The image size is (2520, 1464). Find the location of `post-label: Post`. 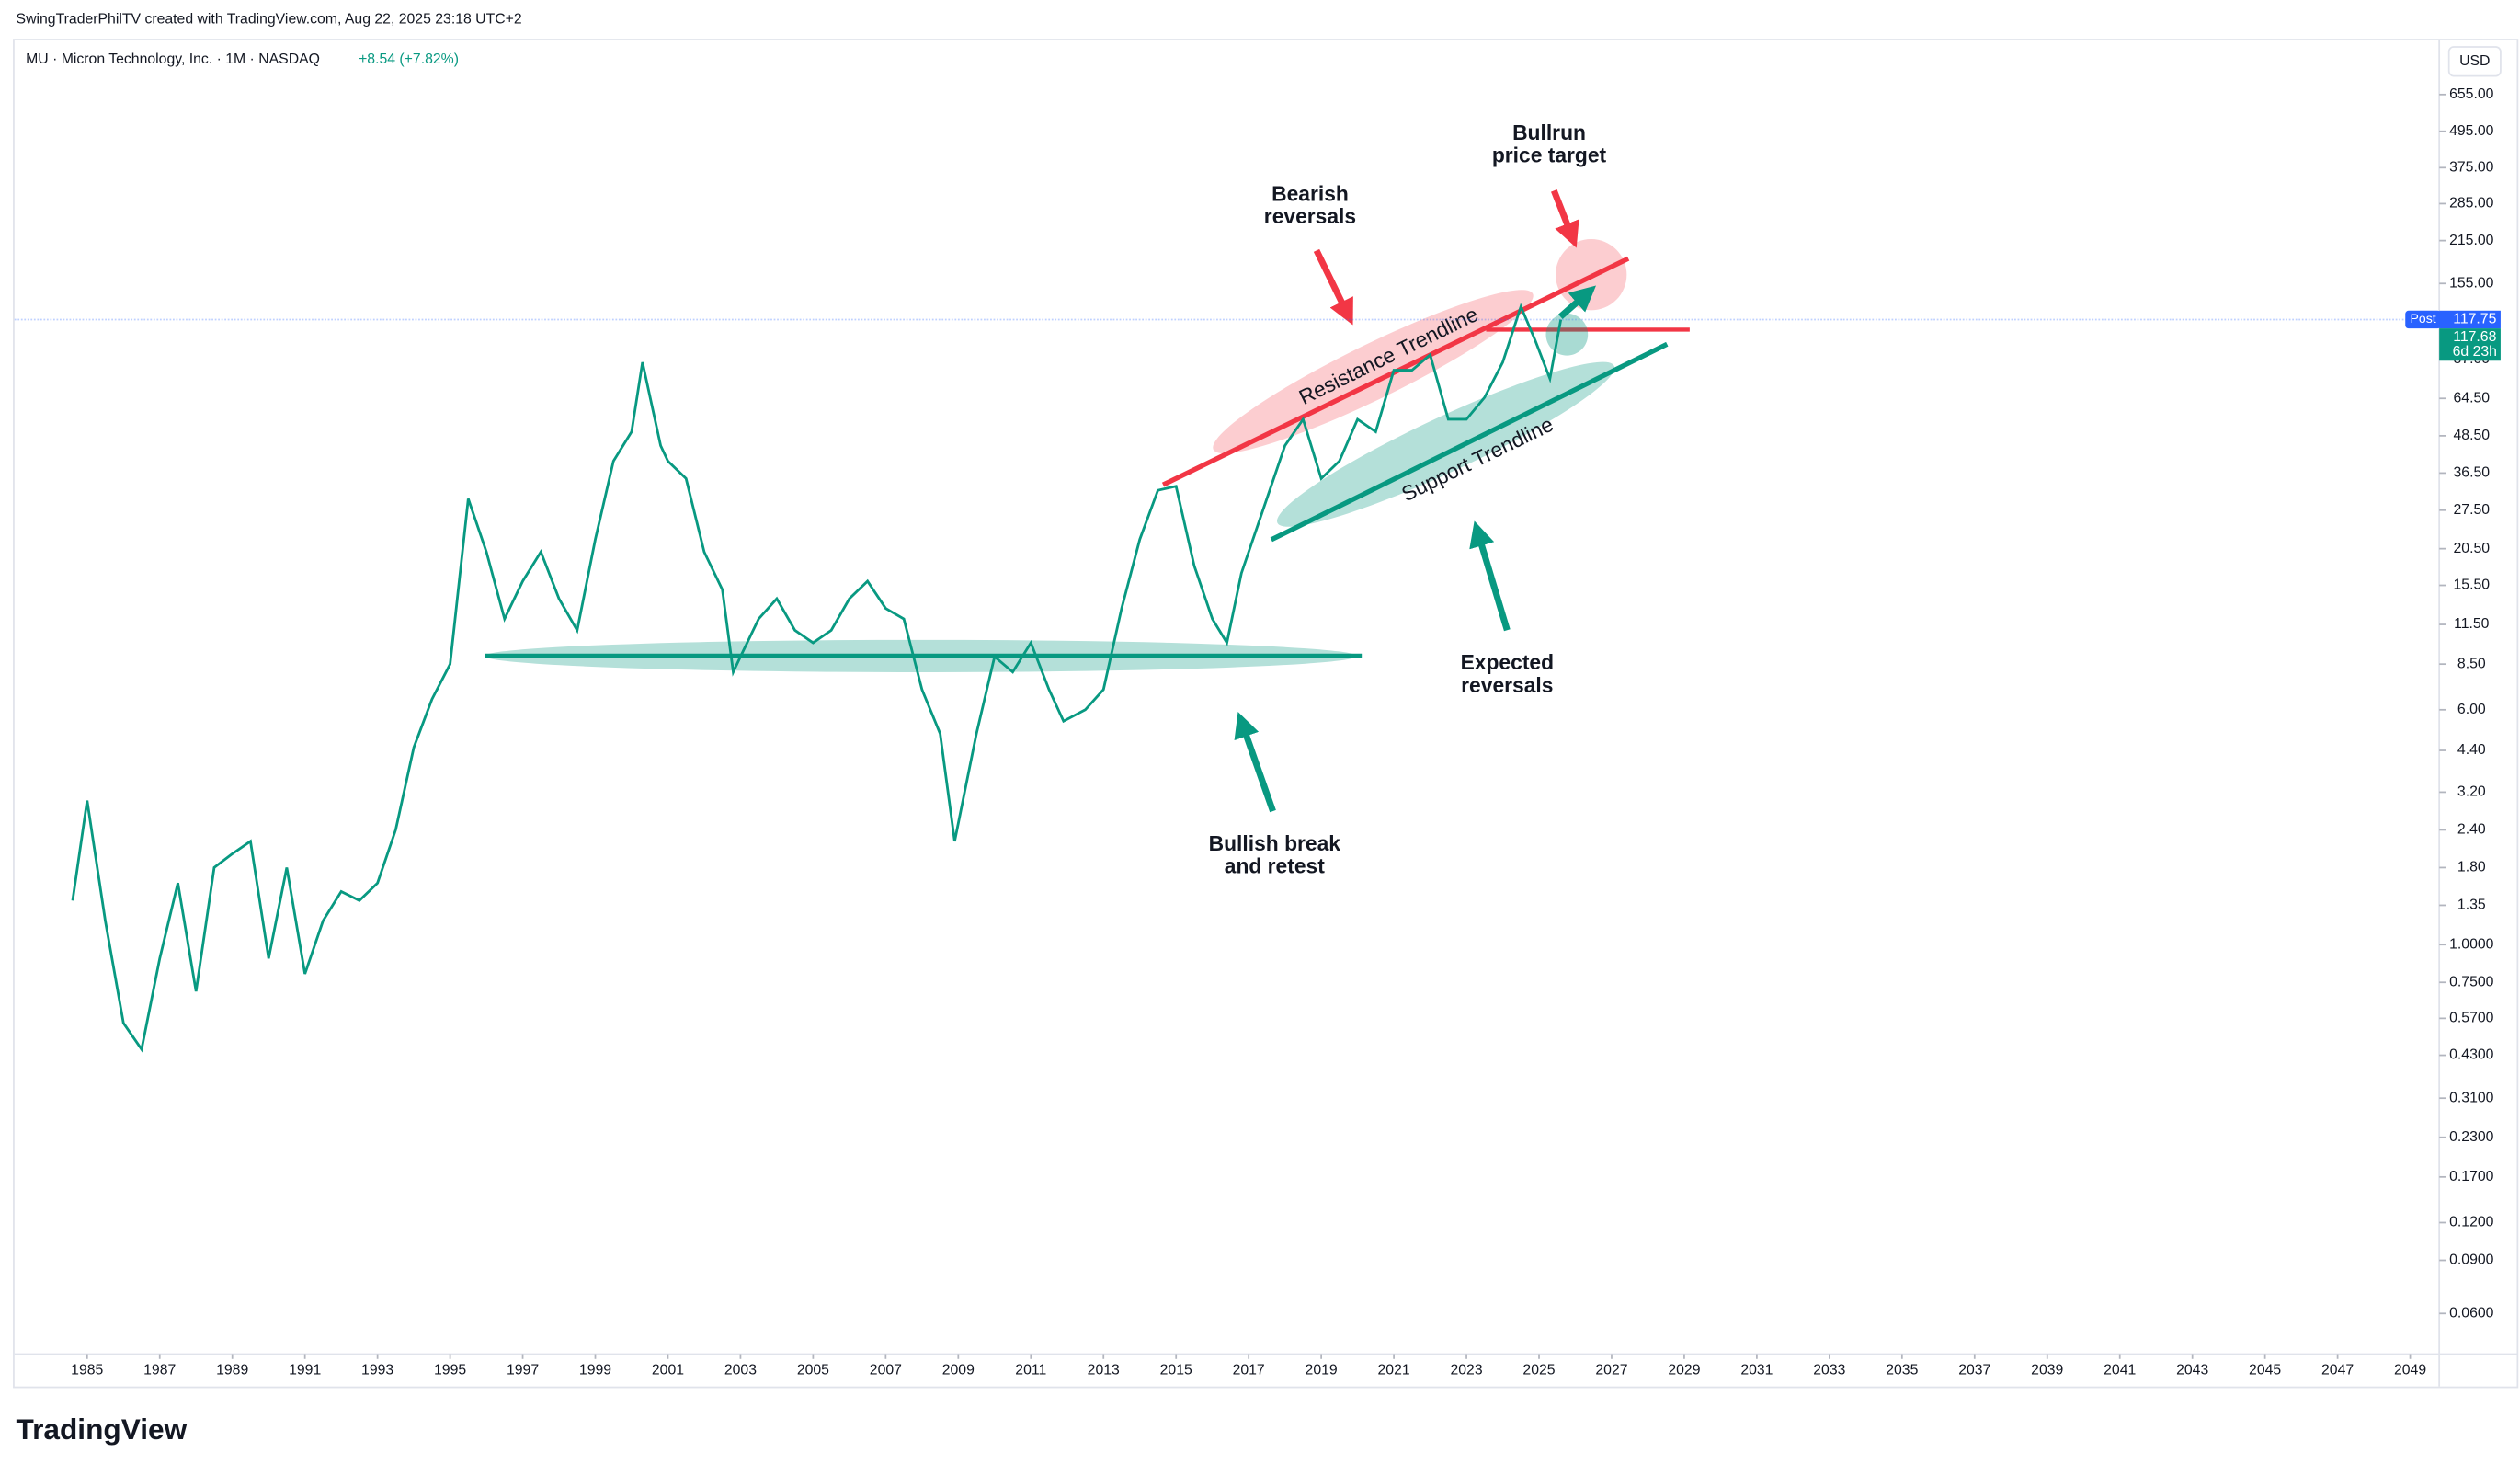

post-label: Post is located at coordinates (2423, 319).